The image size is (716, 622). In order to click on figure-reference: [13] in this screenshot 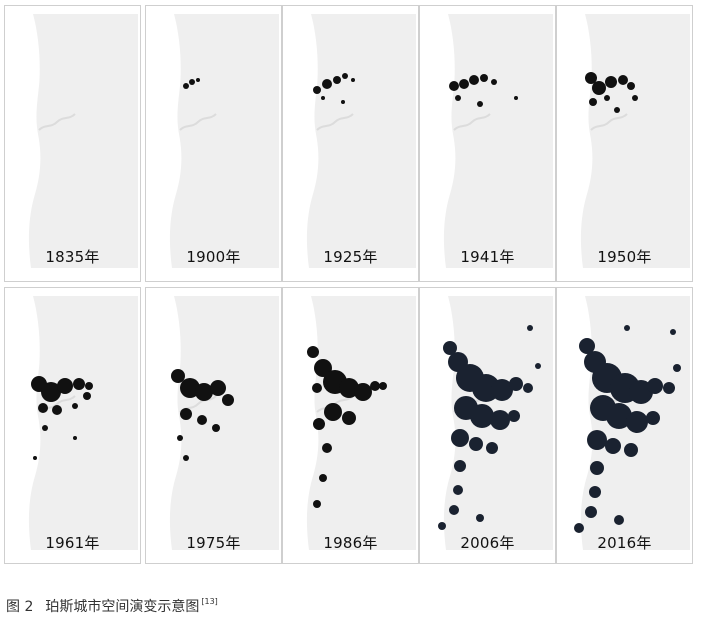, I will do `click(209, 601)`.